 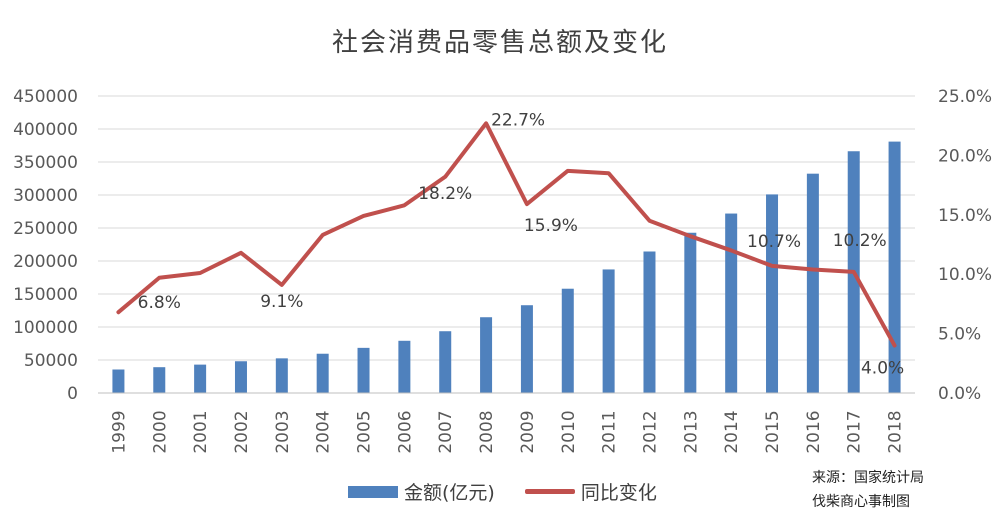 What do you see at coordinates (959, 335) in the screenshot?
I see `y-right-tick-label: 5.0%` at bounding box center [959, 335].